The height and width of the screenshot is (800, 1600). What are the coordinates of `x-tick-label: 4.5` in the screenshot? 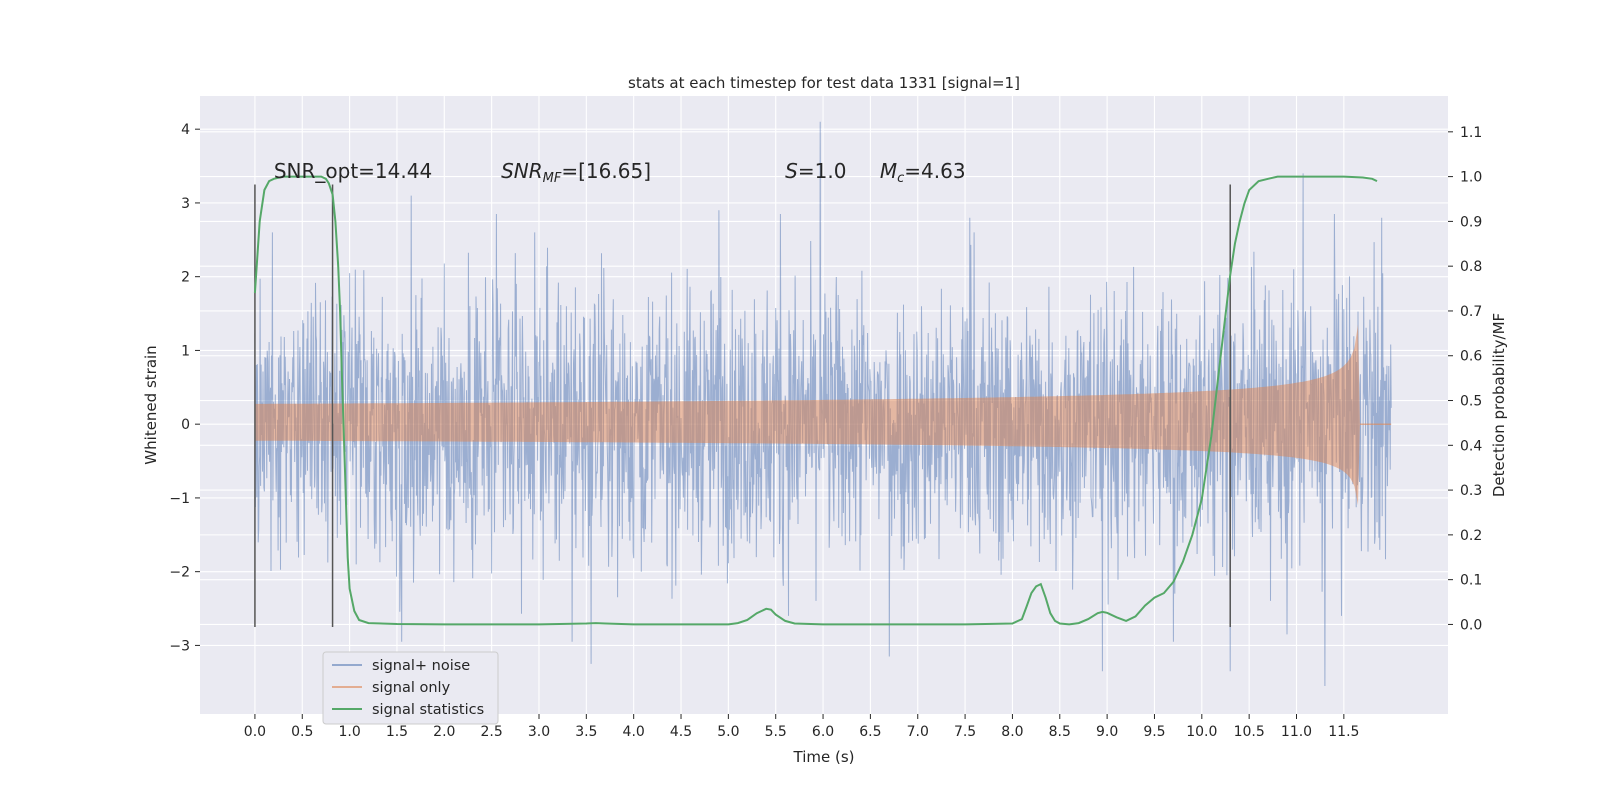 It's located at (681, 732).